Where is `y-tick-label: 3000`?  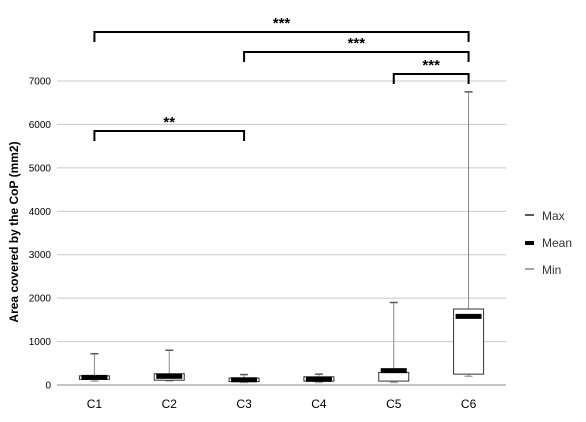
y-tick-label: 3000 is located at coordinates (40, 255).